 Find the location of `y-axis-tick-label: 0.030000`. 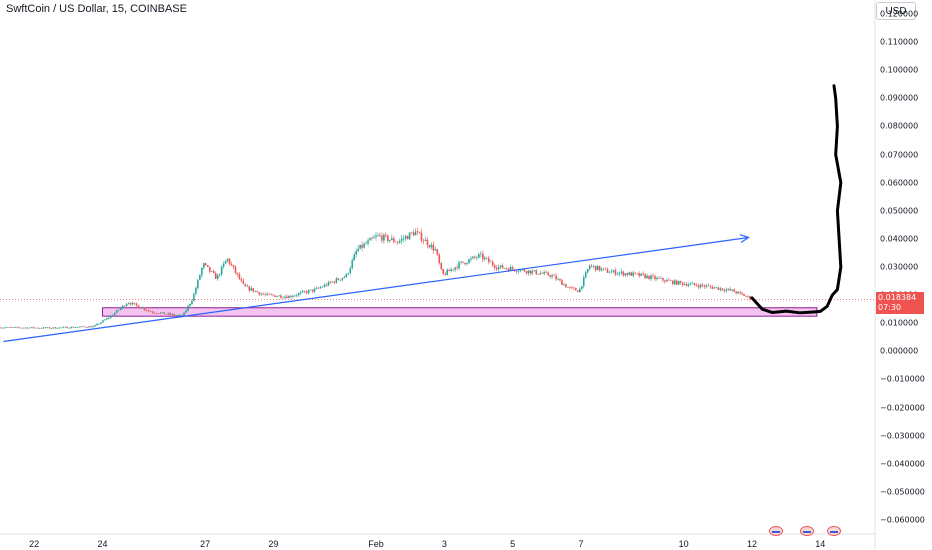

y-axis-tick-label: 0.030000 is located at coordinates (899, 267).